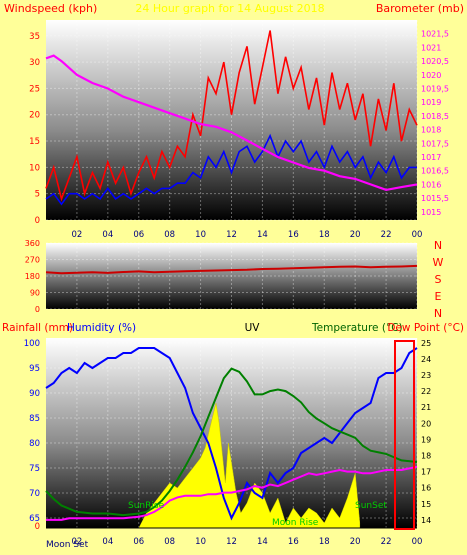 This screenshot has width=467, height=555. What do you see at coordinates (34, 168) in the screenshot?
I see `wind-y-tick-label: 10` at bounding box center [34, 168].